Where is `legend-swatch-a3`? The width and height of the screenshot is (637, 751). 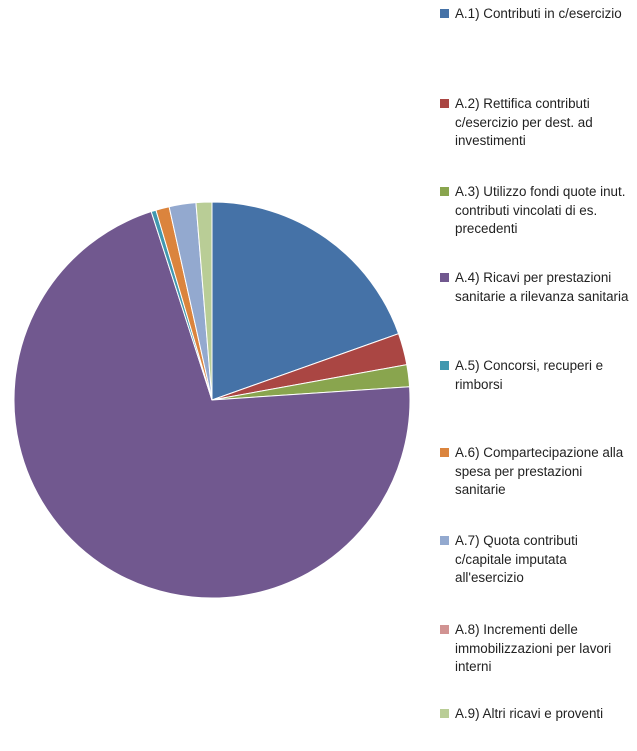 legend-swatch-a3 is located at coordinates (444, 191).